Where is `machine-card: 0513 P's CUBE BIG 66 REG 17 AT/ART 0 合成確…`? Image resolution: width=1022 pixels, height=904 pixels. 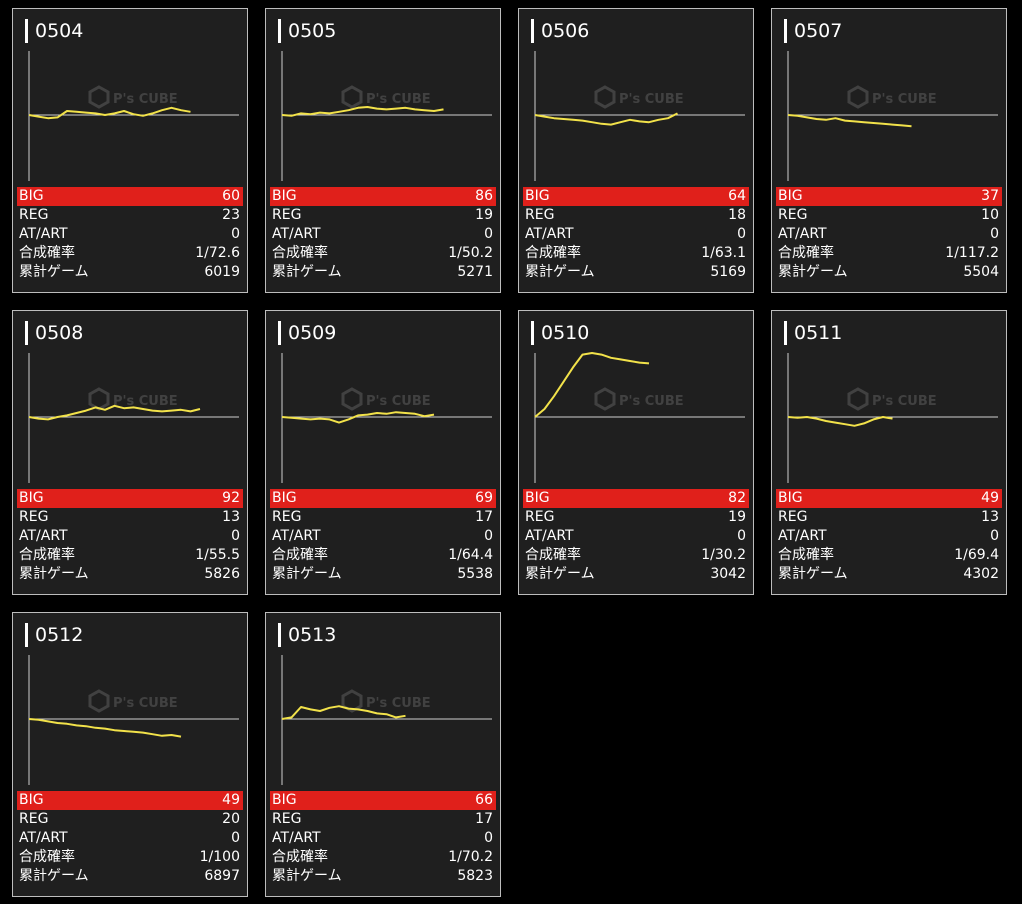
machine-card: 0513 P's CUBE BIG 66 REG 17 AT/ART 0 合成確… is located at coordinates (383, 754).